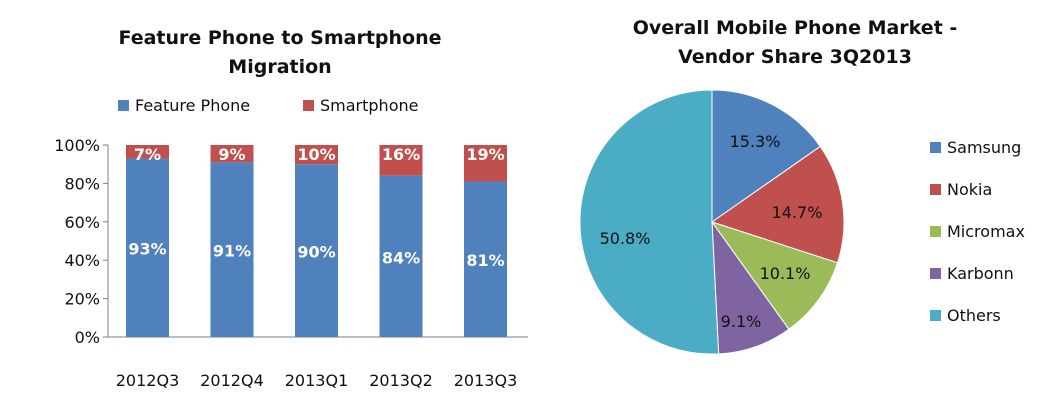 Image resolution: width=1055 pixels, height=408 pixels. What do you see at coordinates (317, 380) in the screenshot?
I see `bar-x-tick-label: 2013Q1` at bounding box center [317, 380].